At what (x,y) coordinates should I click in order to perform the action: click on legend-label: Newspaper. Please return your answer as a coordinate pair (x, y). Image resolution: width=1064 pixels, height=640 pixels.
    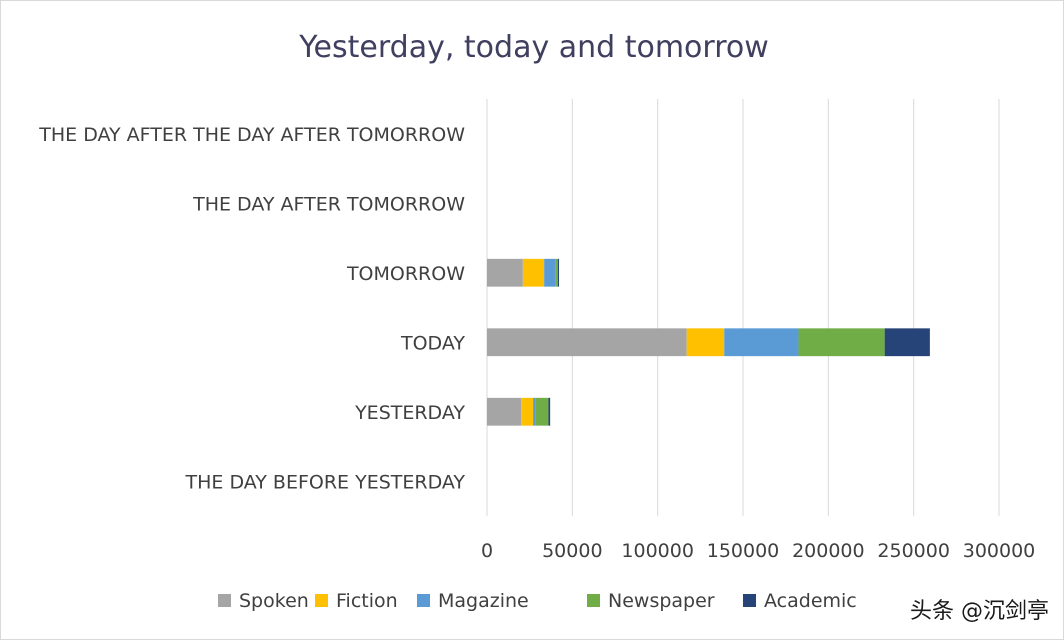
    Looking at the image, I should click on (661, 601).